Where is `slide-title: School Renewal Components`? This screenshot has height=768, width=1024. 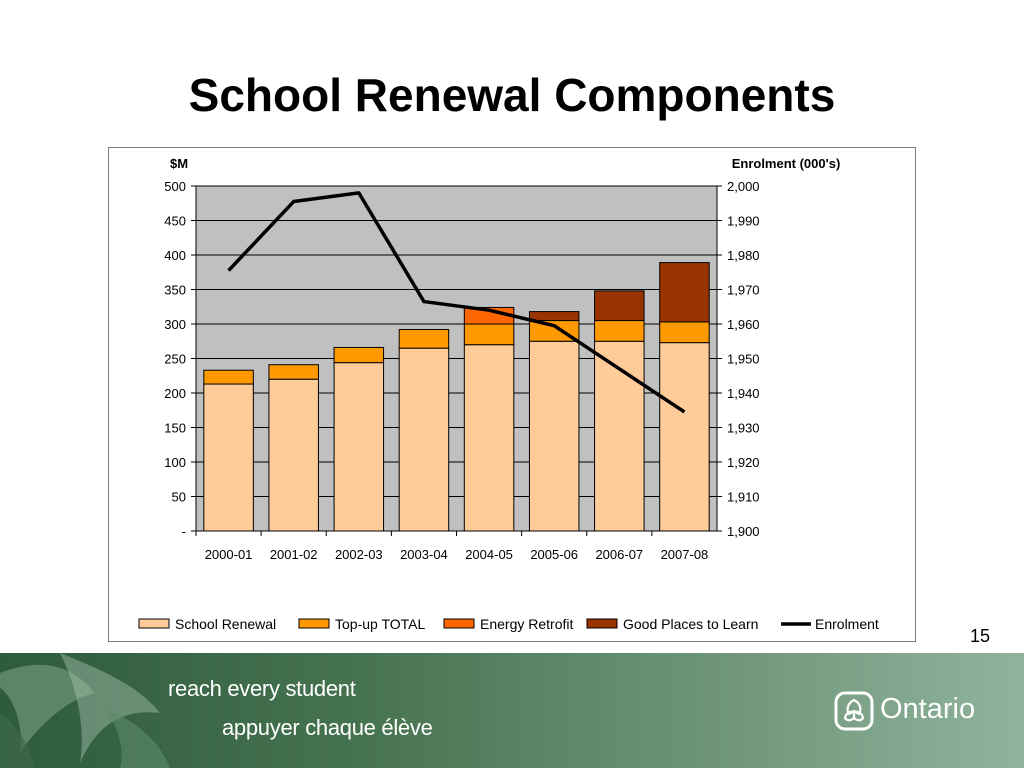
slide-title: School Renewal Components is located at coordinates (512, 95).